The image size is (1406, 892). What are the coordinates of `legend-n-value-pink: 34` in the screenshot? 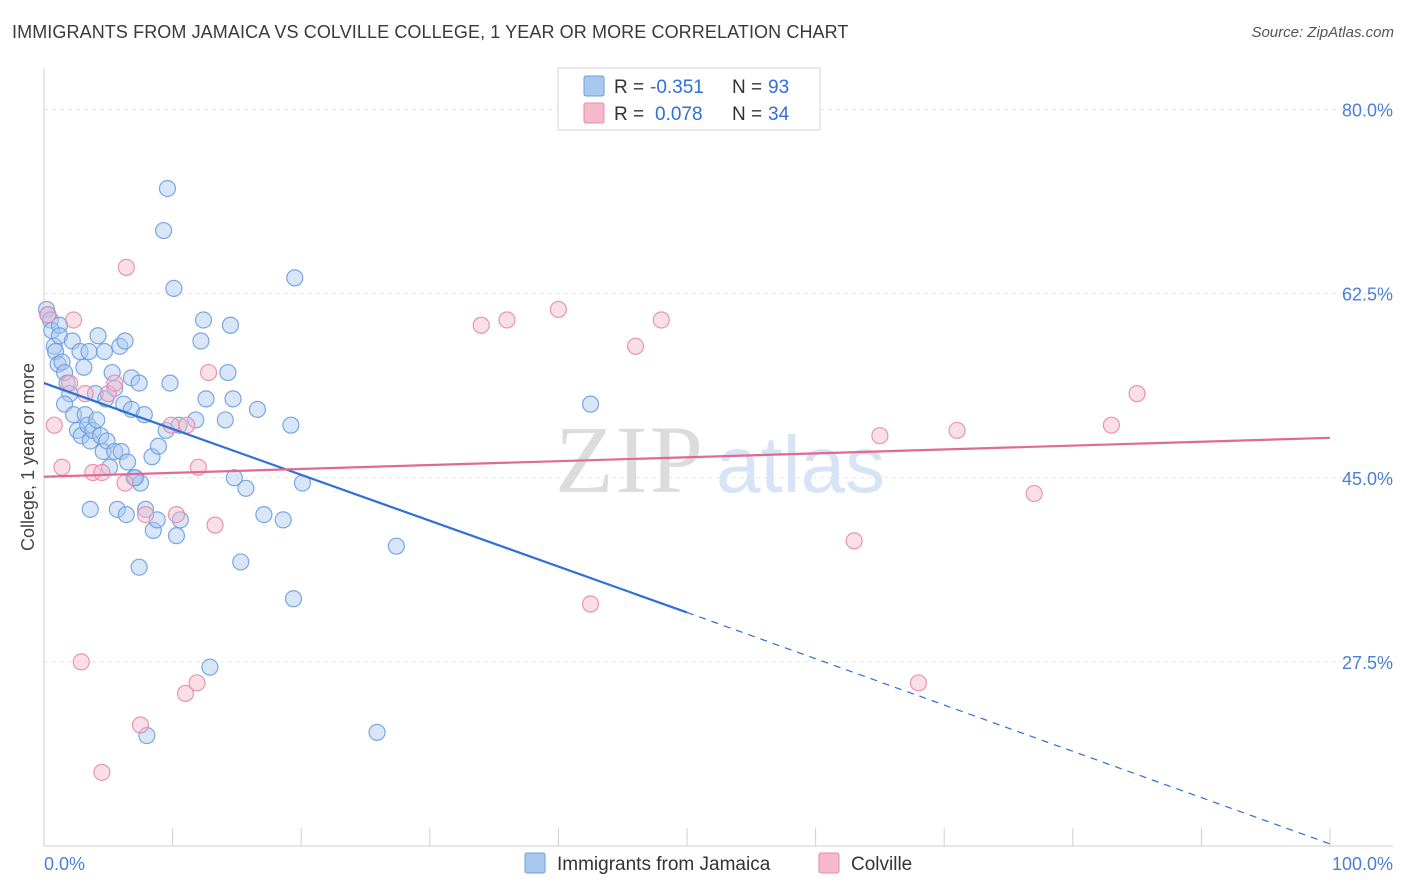 It's located at (779, 114).